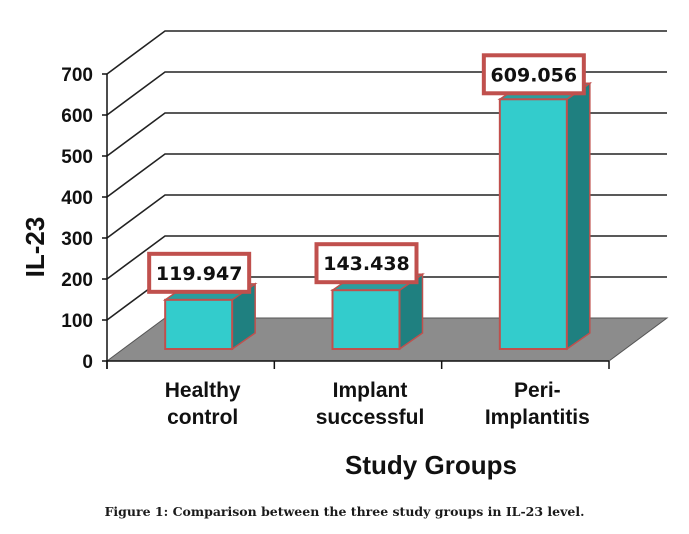 The image size is (689, 534). I want to click on y-tick-label: 100, so click(77, 321).